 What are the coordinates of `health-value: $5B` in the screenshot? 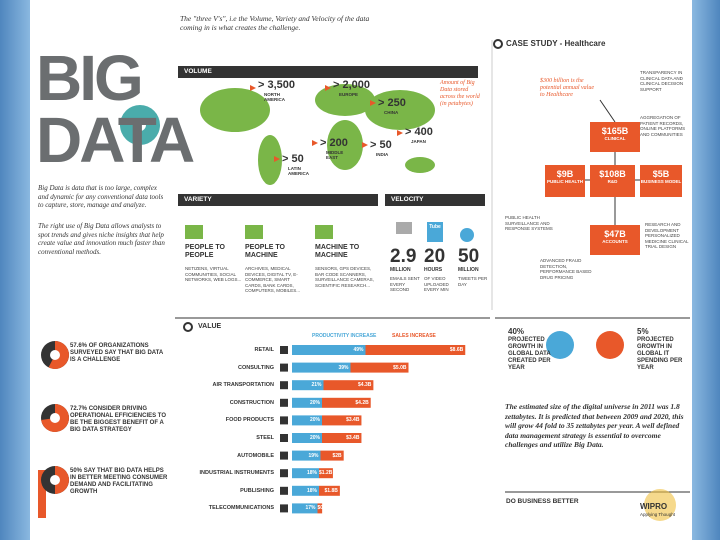 It's located at (661, 174).